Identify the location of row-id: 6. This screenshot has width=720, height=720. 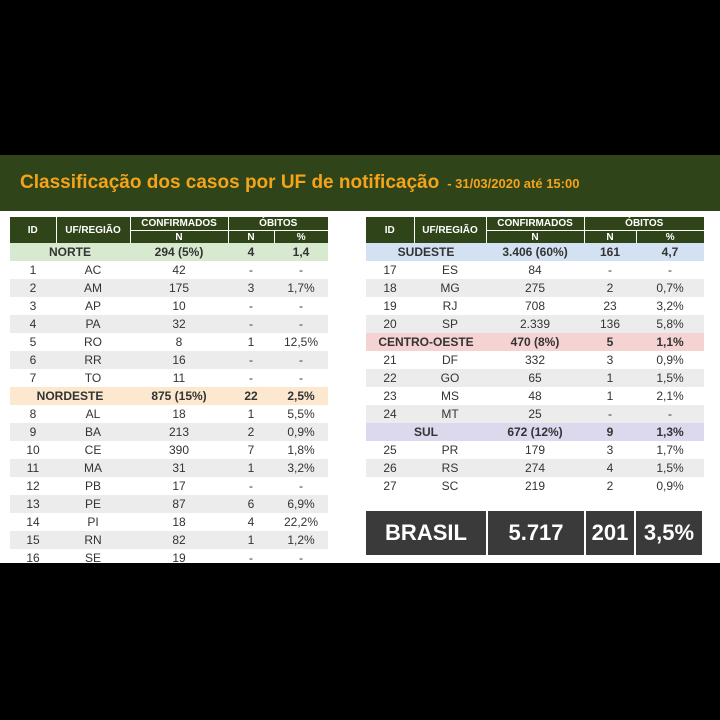
(33, 360).